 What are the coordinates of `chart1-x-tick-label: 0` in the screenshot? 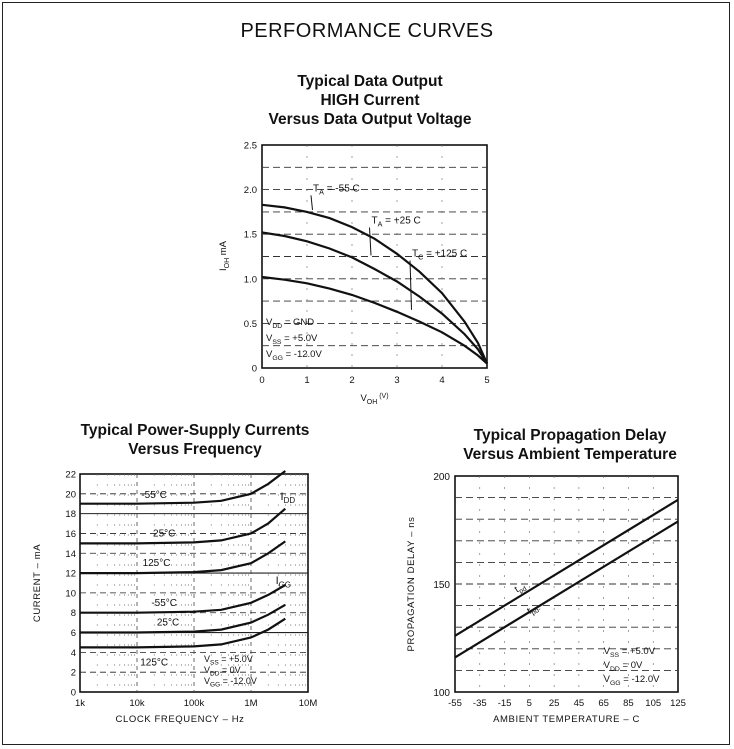 It's located at (261, 380).